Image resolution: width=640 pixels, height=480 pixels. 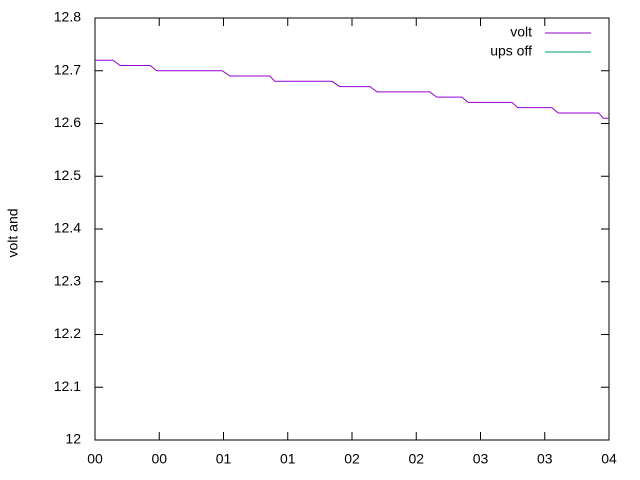 I want to click on y-tick-label: 12.3, so click(x=67, y=280).